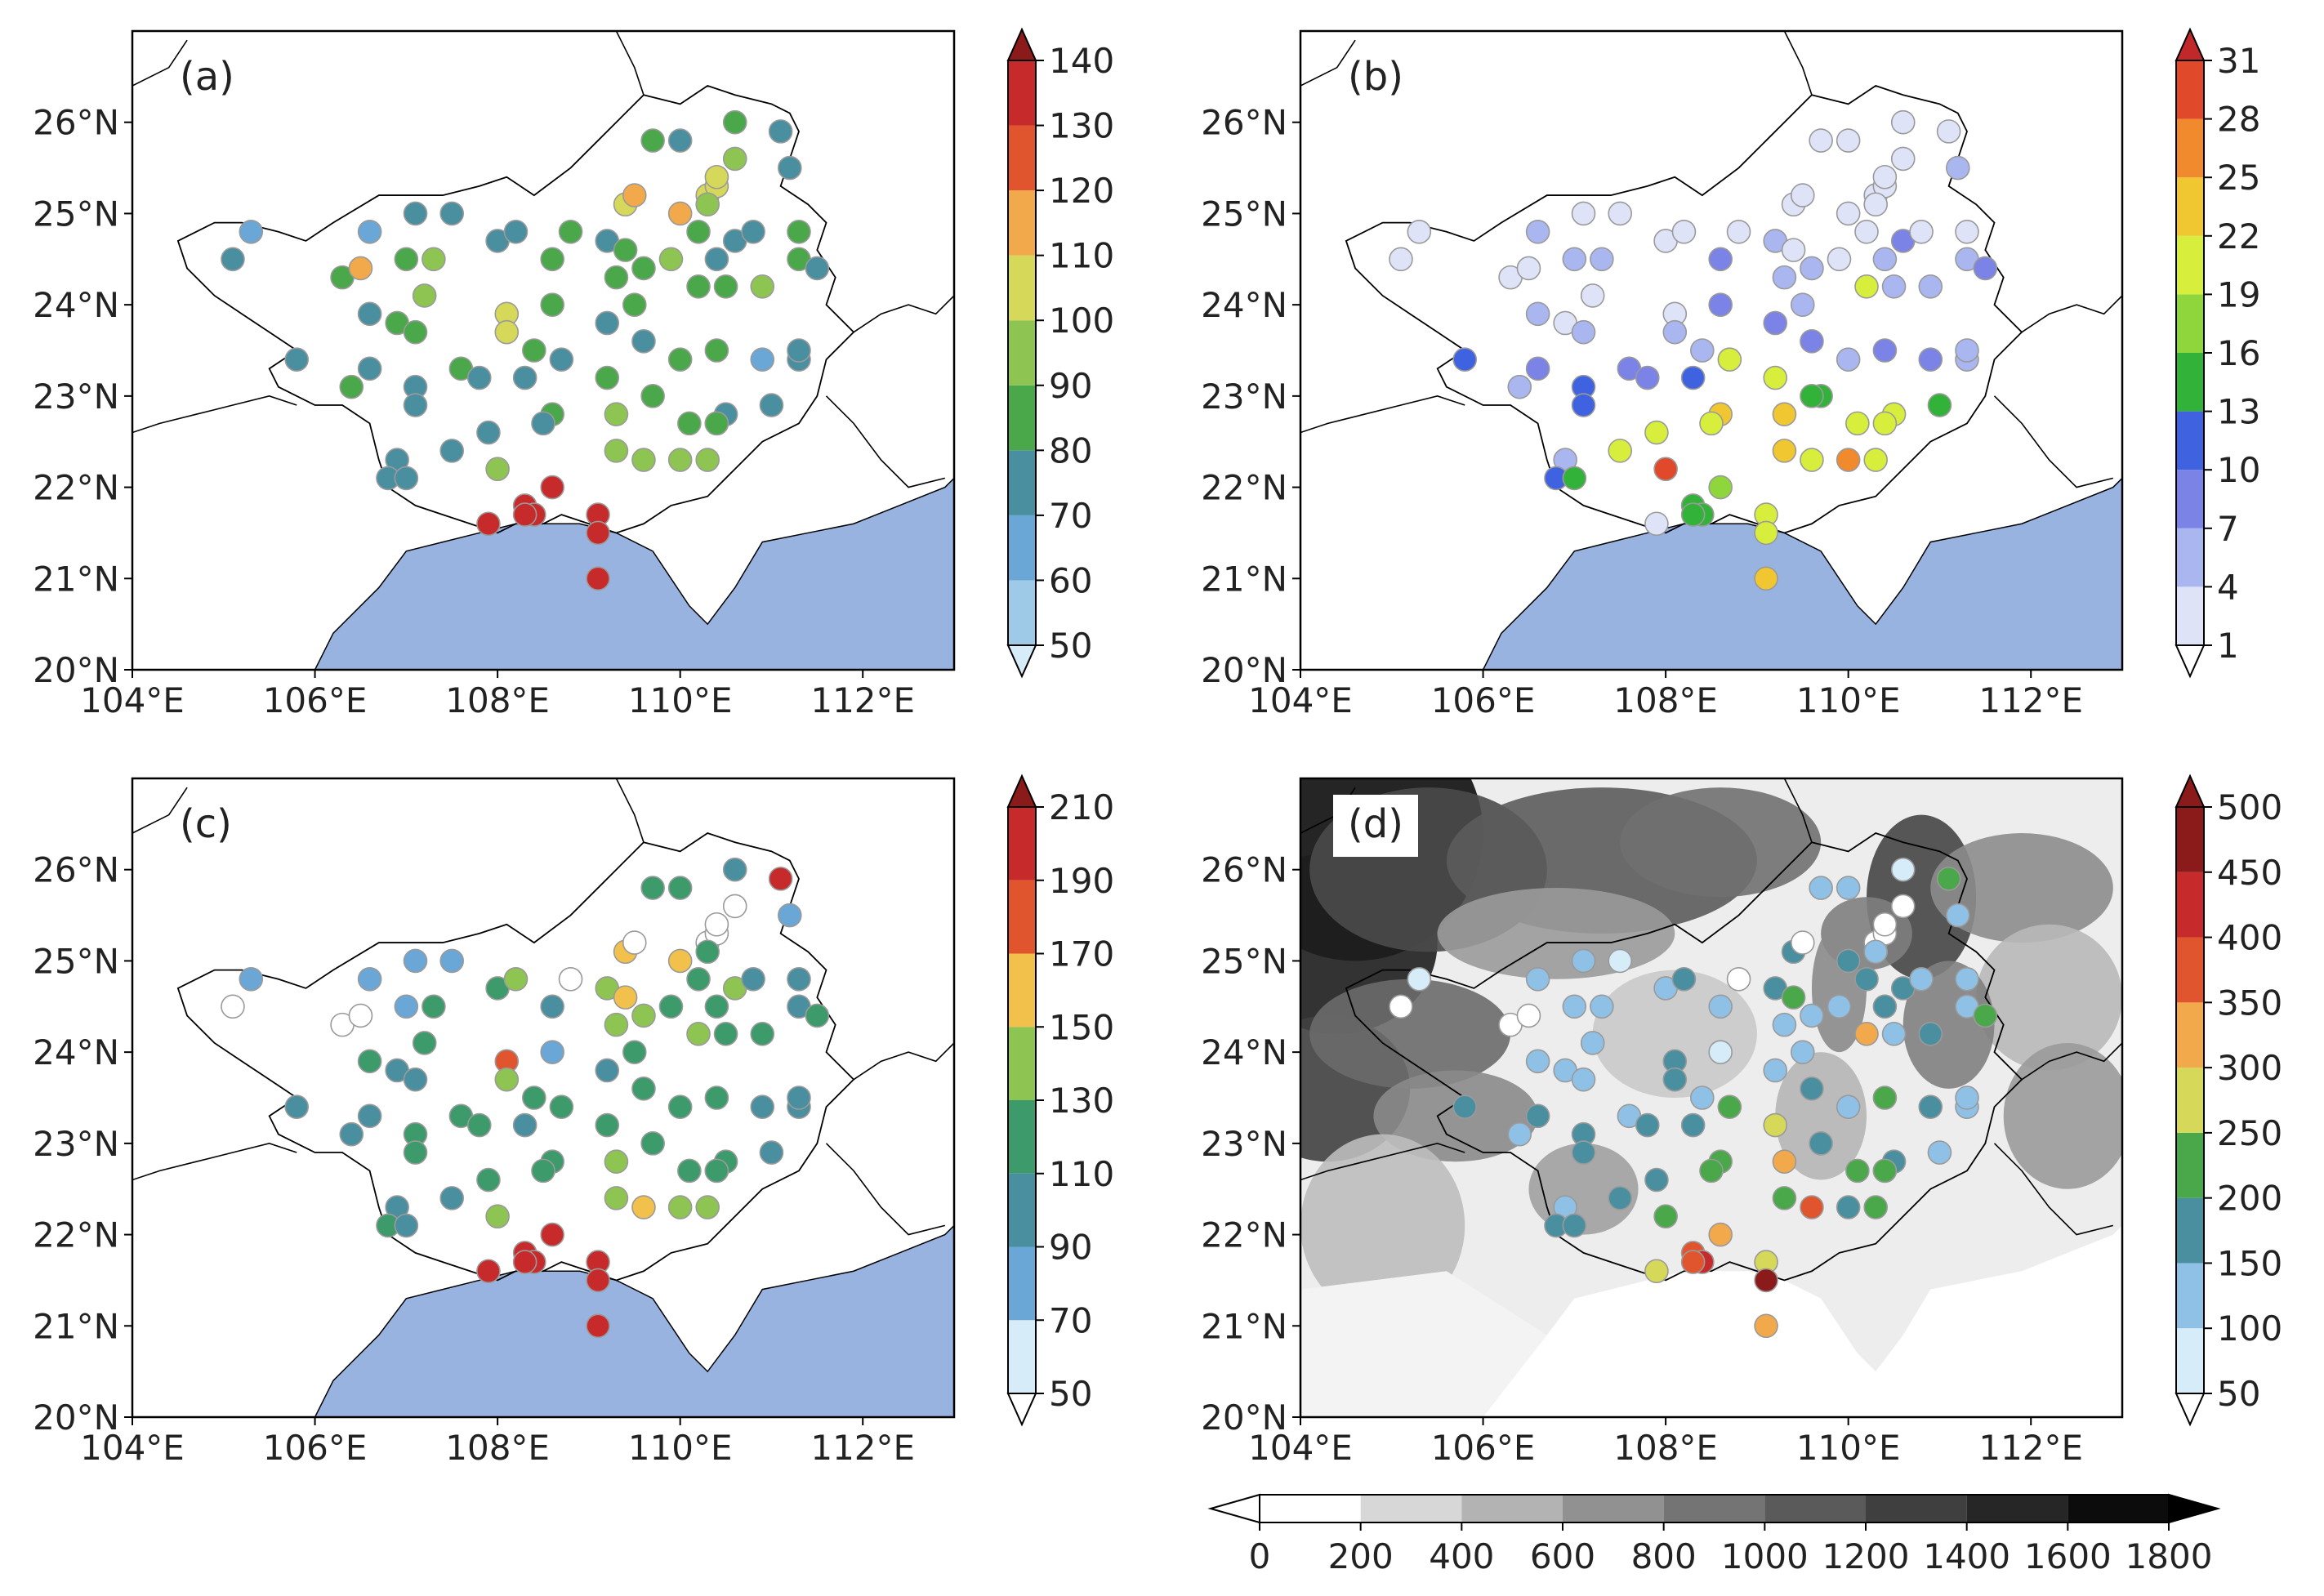 The width and height of the screenshot is (2324, 1596). Describe the element at coordinates (1070, 580) in the screenshot. I see `colorbar-tick-label: 60` at that location.